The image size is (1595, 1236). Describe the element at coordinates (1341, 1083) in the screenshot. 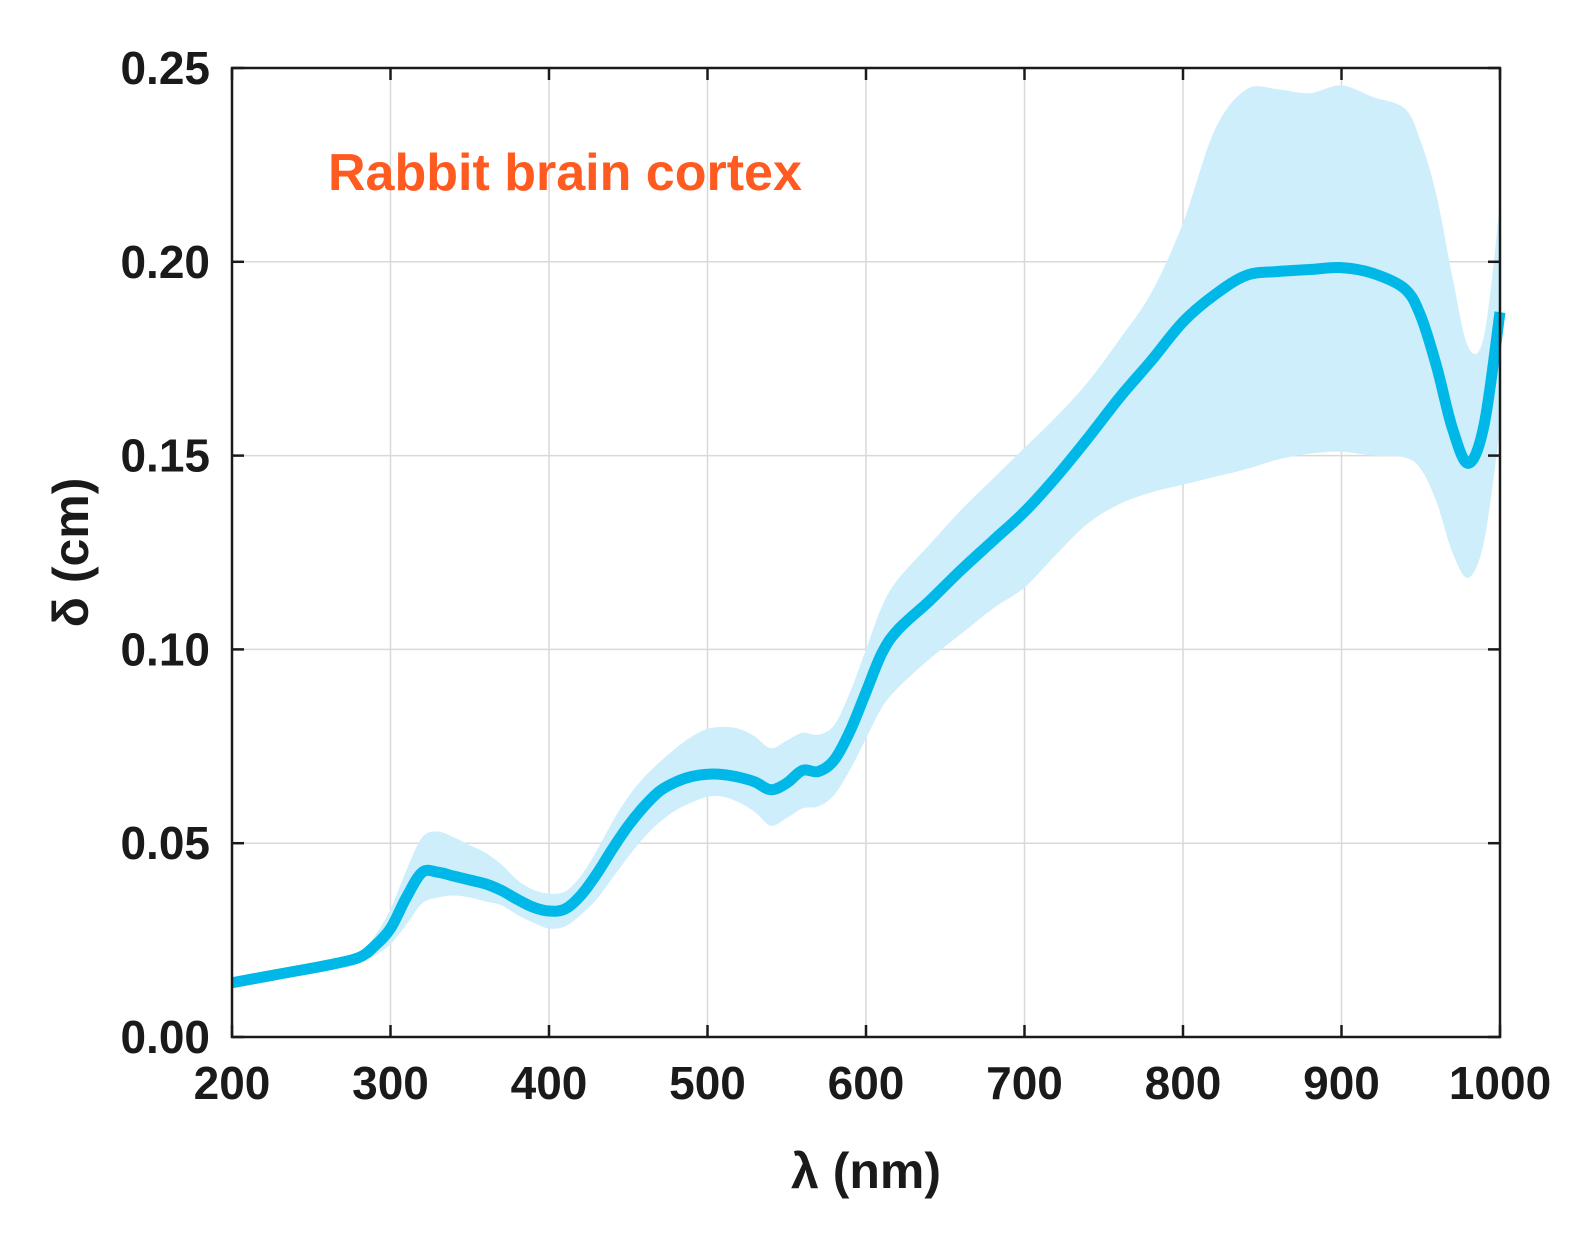

I see `x-tick-label: 900` at that location.